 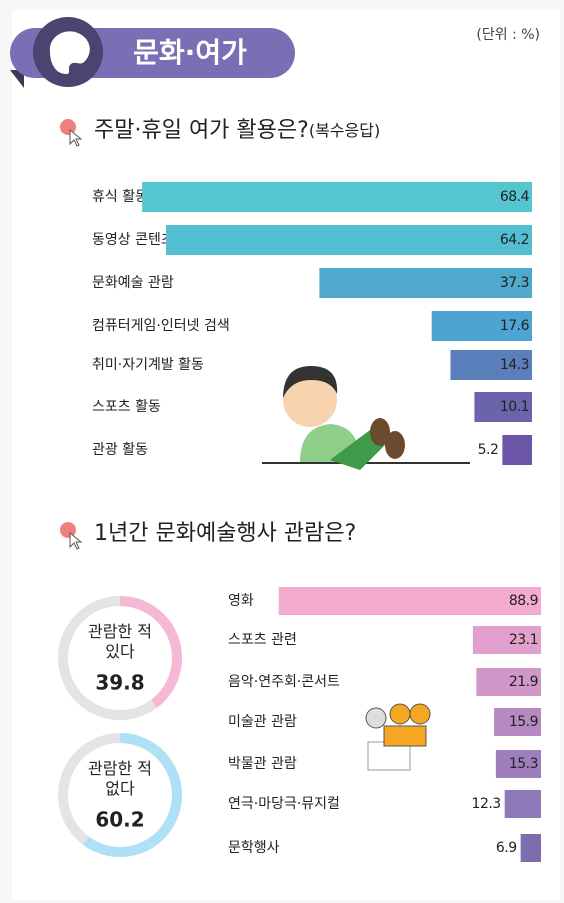 What do you see at coordinates (225, 533) in the screenshot?
I see `section-title: 1년간 문화예술행사 관람은?` at bounding box center [225, 533].